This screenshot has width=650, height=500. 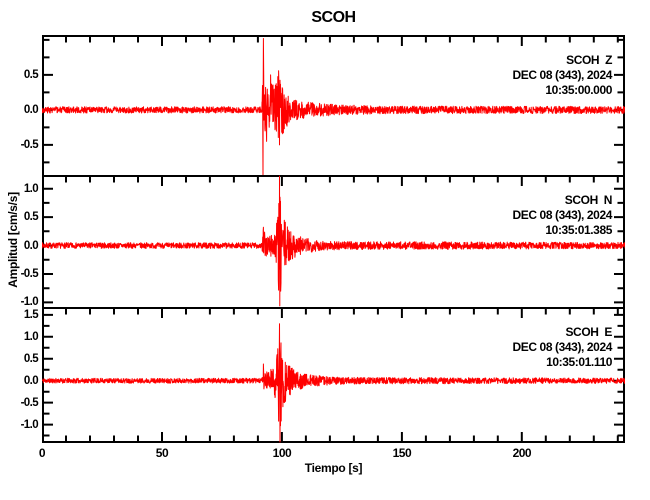 I want to click on trace-annotation-z: SCOH Z DEC 08 (343), 2024 10:35:00.000, so click(x=562, y=75).